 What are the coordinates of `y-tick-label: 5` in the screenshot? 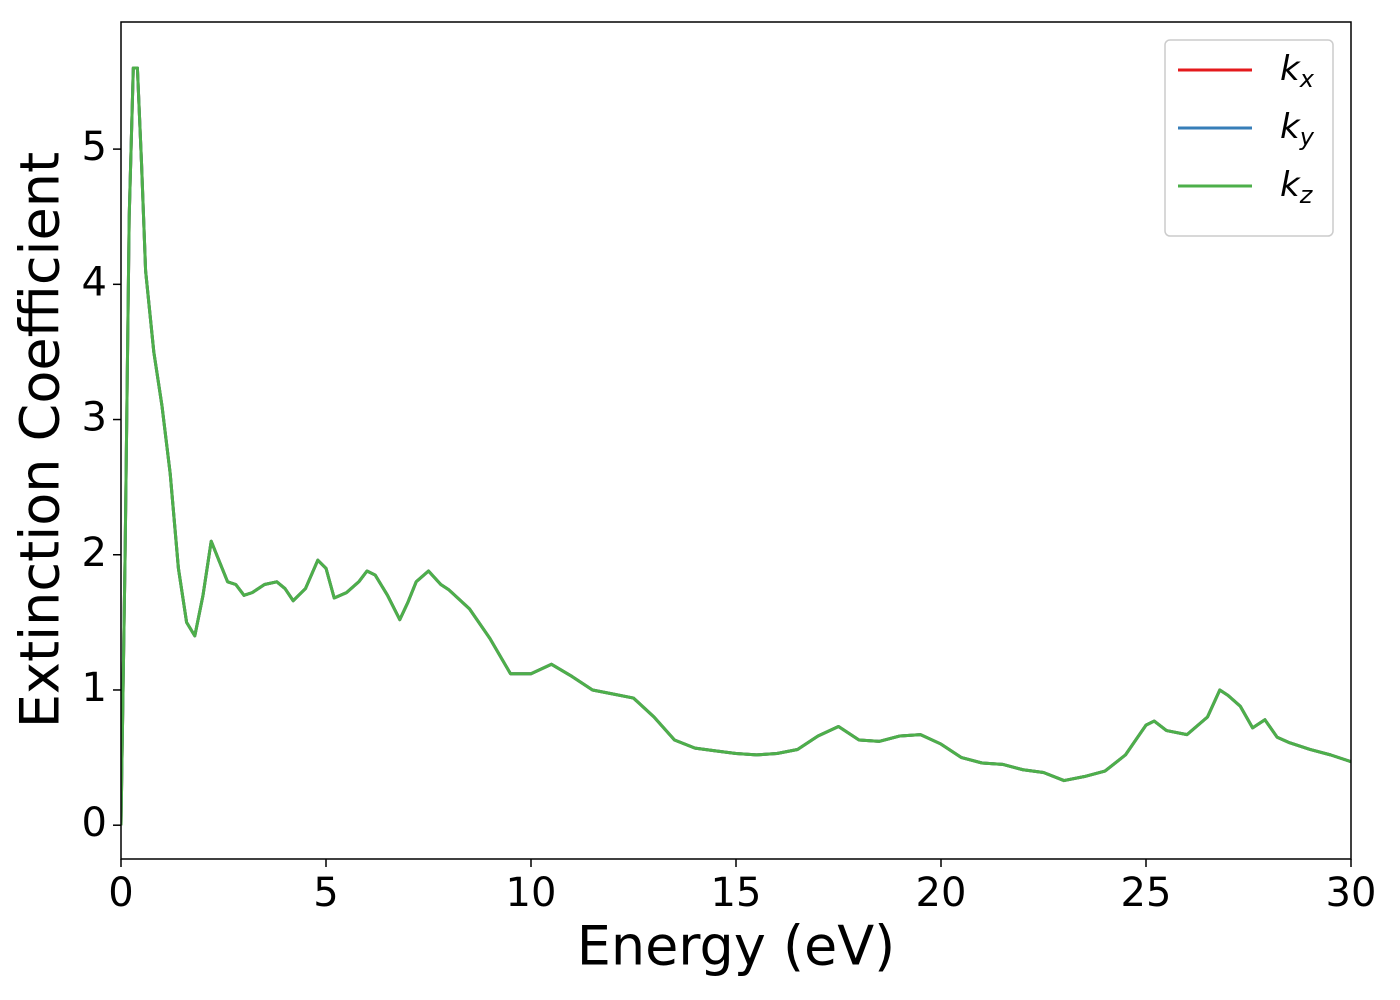 It's located at (94, 147).